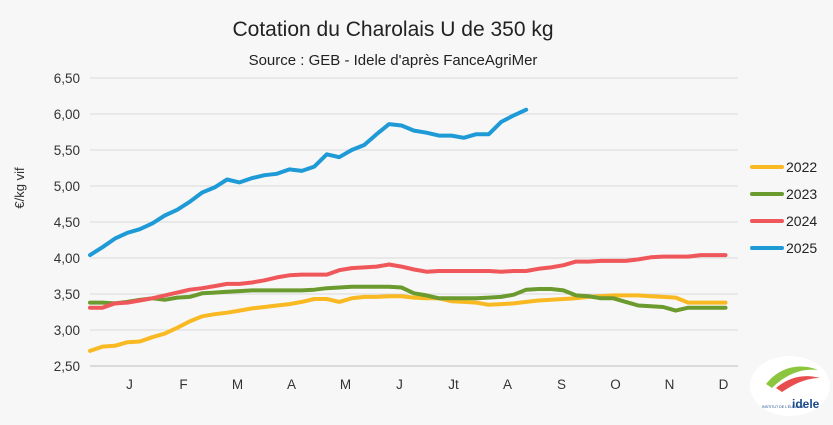  Describe the element at coordinates (724, 384) in the screenshot. I see `x-tick-label: D` at that location.